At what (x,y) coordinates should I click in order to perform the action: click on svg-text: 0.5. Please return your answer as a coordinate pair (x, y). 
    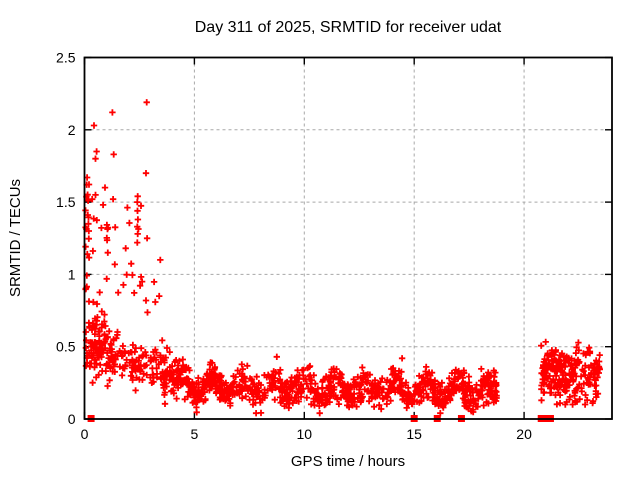
    Looking at the image, I should click on (66, 347).